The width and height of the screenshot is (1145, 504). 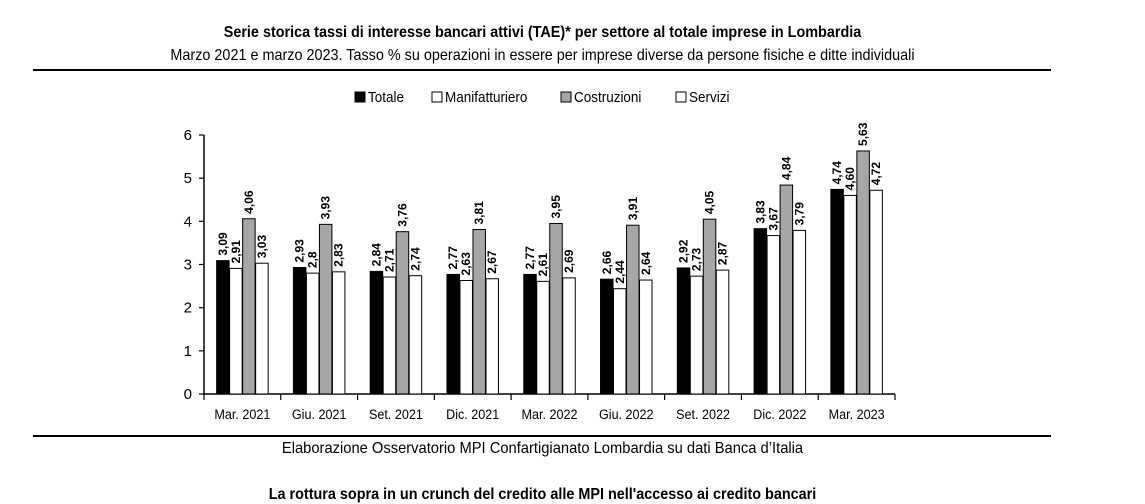 I want to click on y-tick-label: 6, so click(x=188, y=135).